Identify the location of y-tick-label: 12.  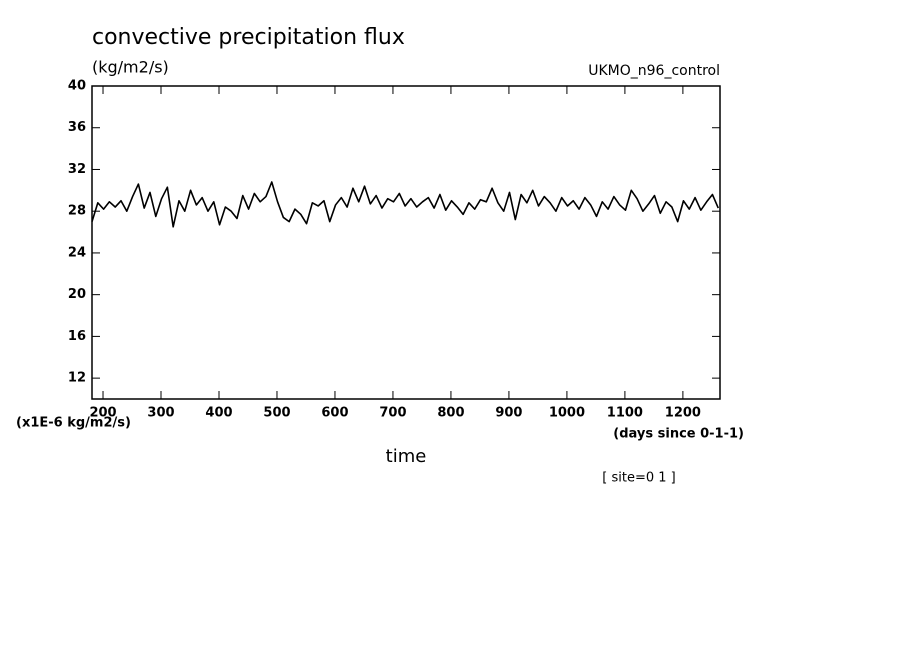
(77, 378).